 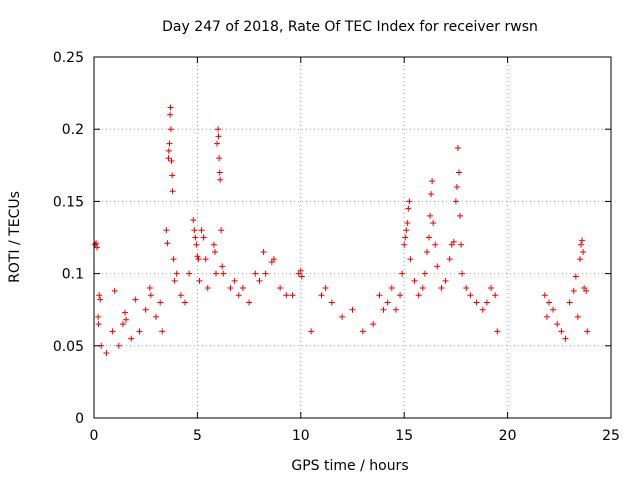 I want to click on x-tick-label: 0, so click(x=94, y=436).